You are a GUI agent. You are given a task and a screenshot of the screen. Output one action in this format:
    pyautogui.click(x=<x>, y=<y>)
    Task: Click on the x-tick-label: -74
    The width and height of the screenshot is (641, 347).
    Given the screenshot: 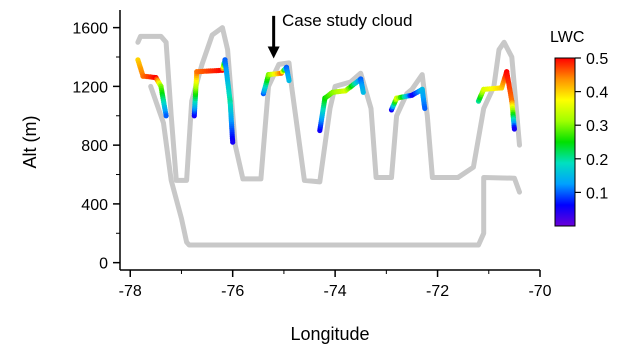 What is the action you would take?
    pyautogui.click(x=335, y=291)
    